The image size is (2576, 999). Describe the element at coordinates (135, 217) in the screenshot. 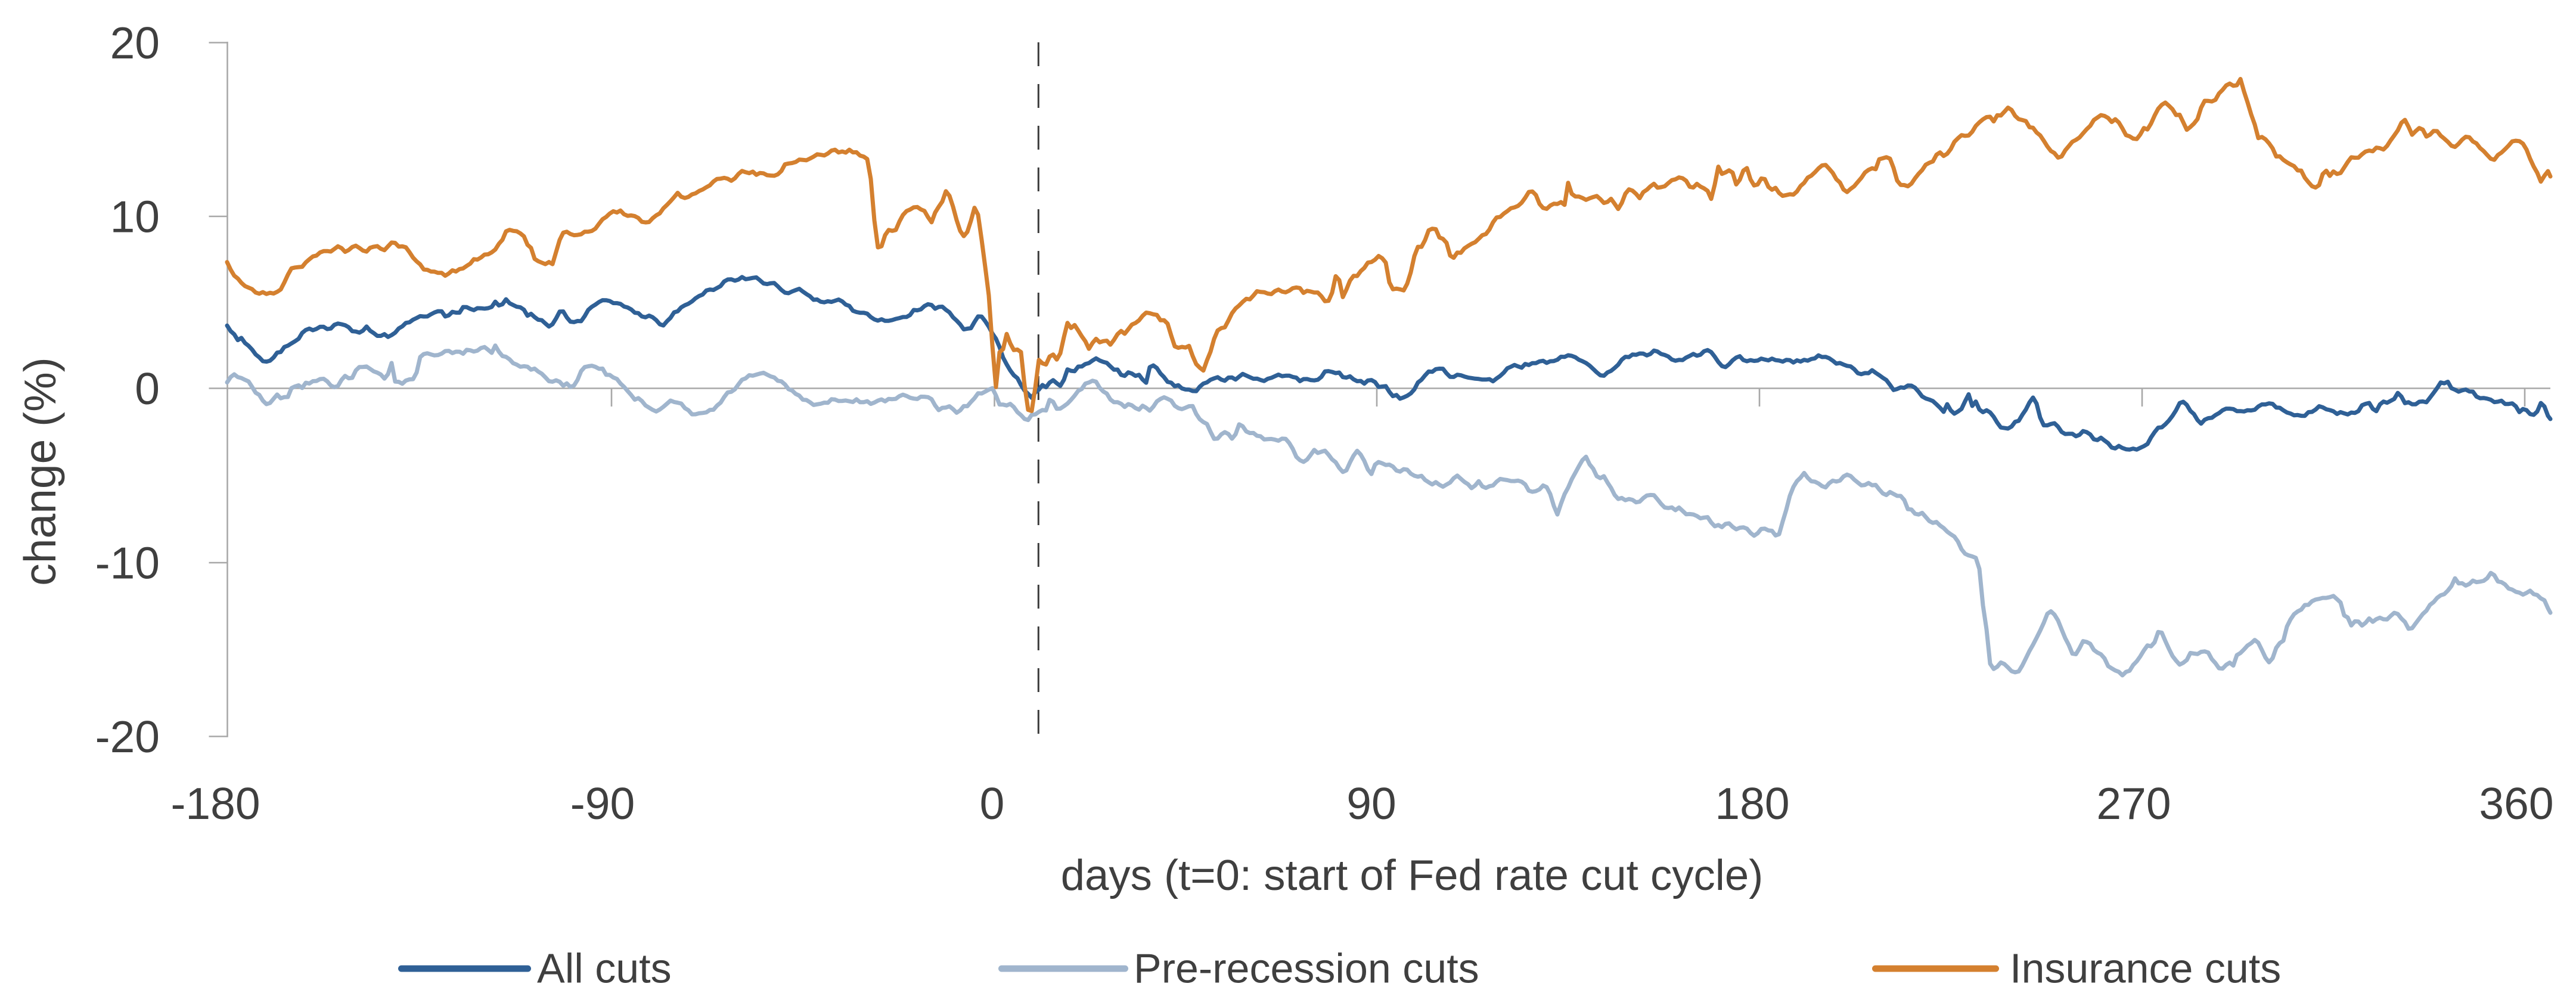

I see `svg-text: 10` at that location.